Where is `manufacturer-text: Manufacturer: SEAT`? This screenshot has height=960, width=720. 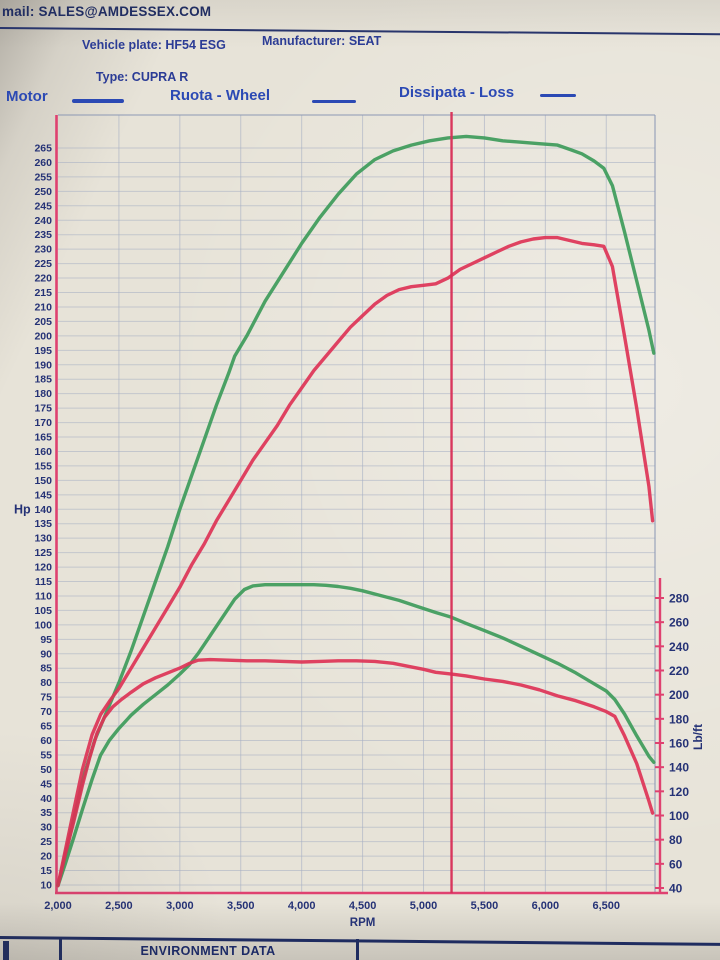
manufacturer-text: Manufacturer: SEAT is located at coordinates (322, 41).